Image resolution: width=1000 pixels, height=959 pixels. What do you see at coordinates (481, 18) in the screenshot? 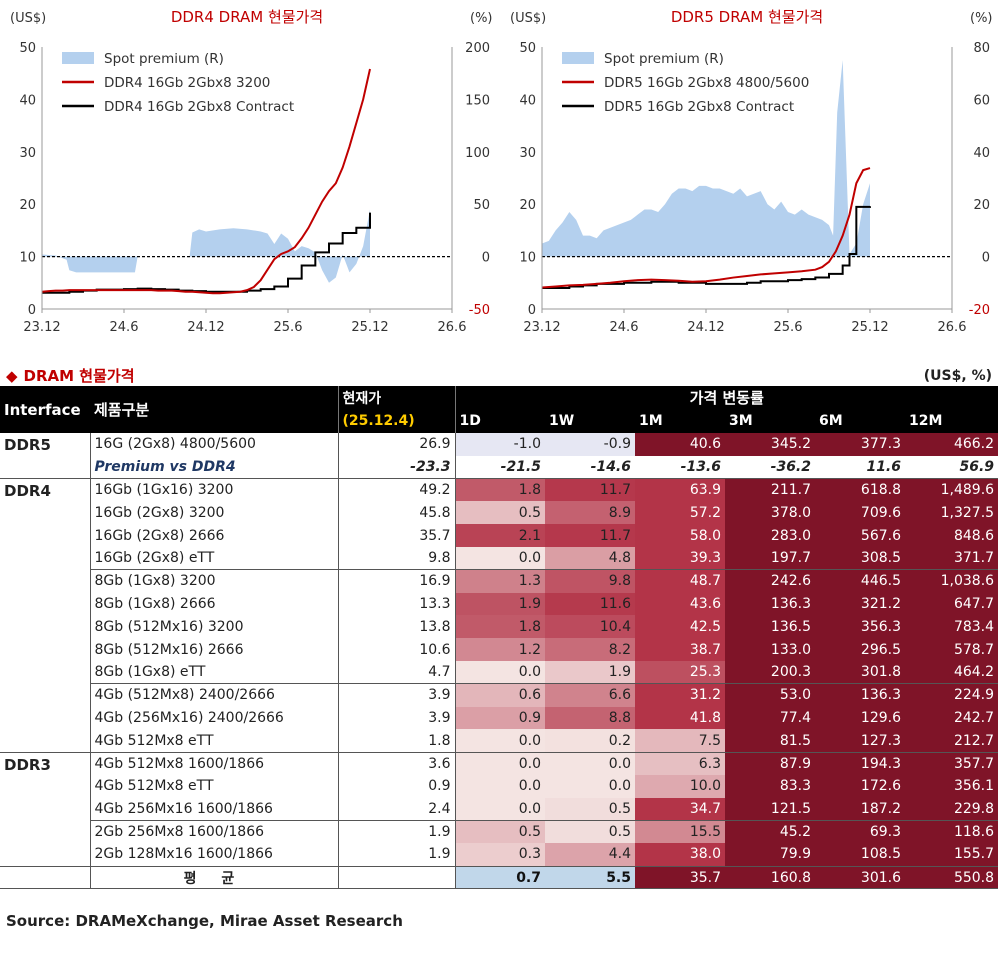
I see `right-axis-unit: (%)` at bounding box center [481, 18].